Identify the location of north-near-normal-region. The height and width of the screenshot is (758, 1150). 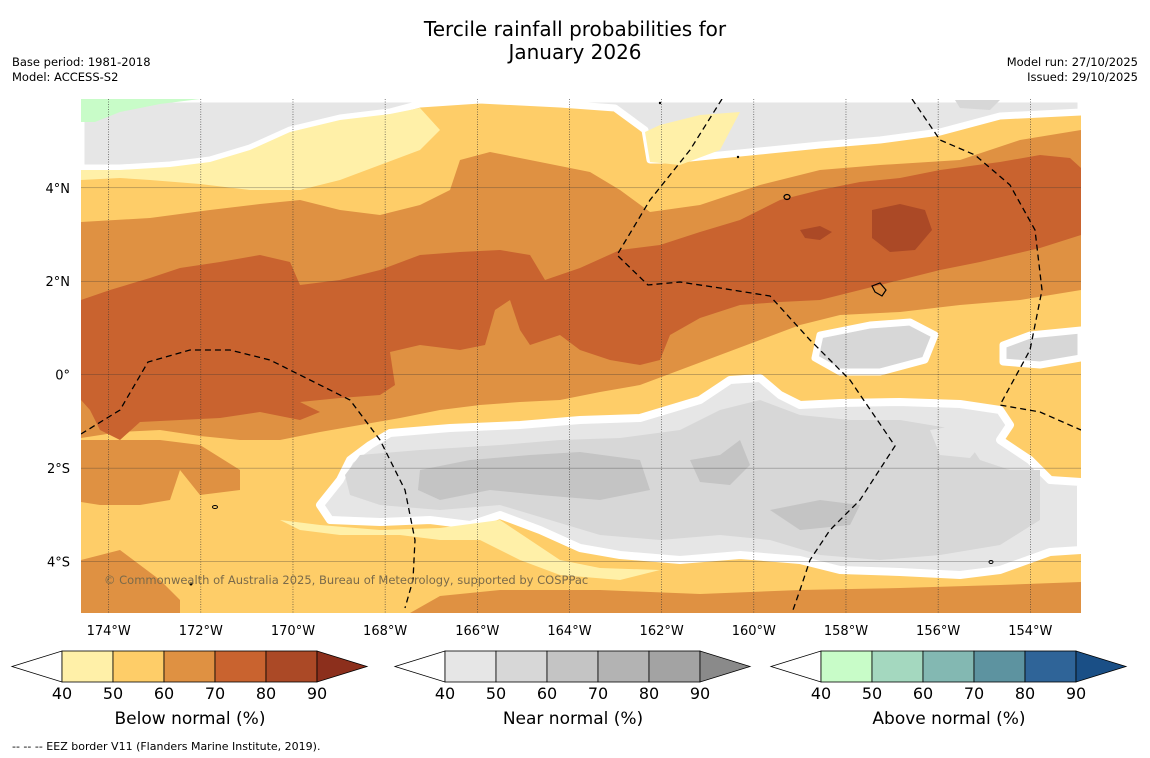
(581, 135).